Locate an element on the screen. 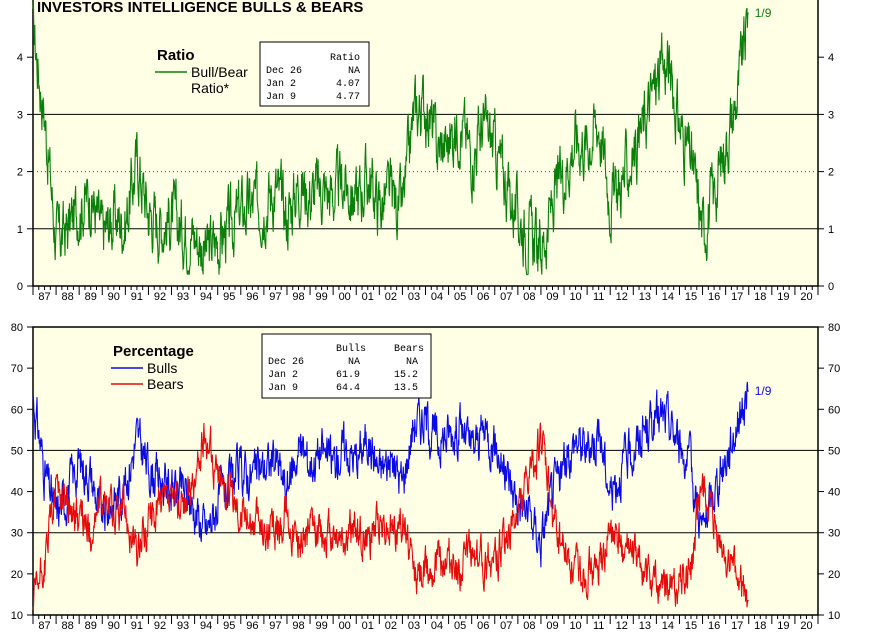 This screenshot has height=633, width=885. ratio-xtick-label-11: 11 is located at coordinates (598, 297).